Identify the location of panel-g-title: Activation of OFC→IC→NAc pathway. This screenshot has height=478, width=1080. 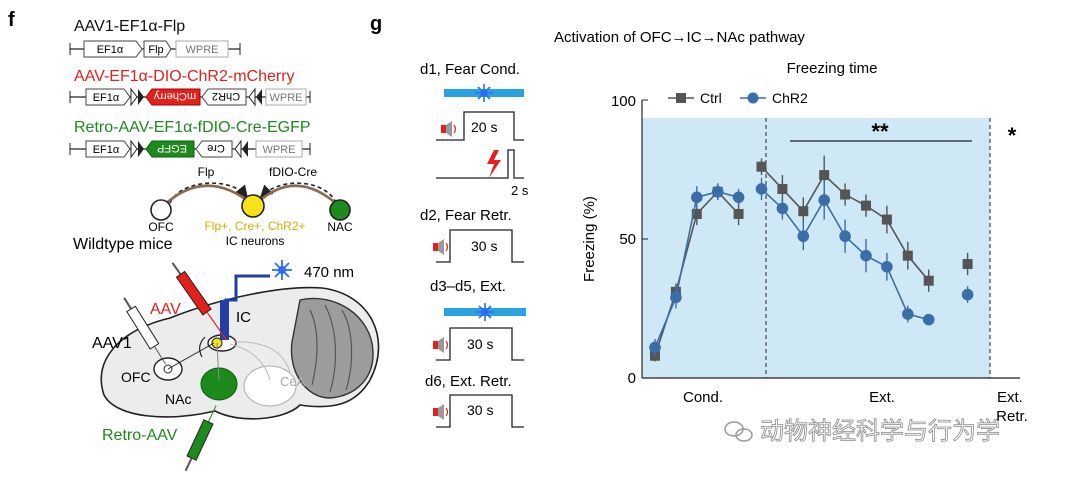
(679, 37).